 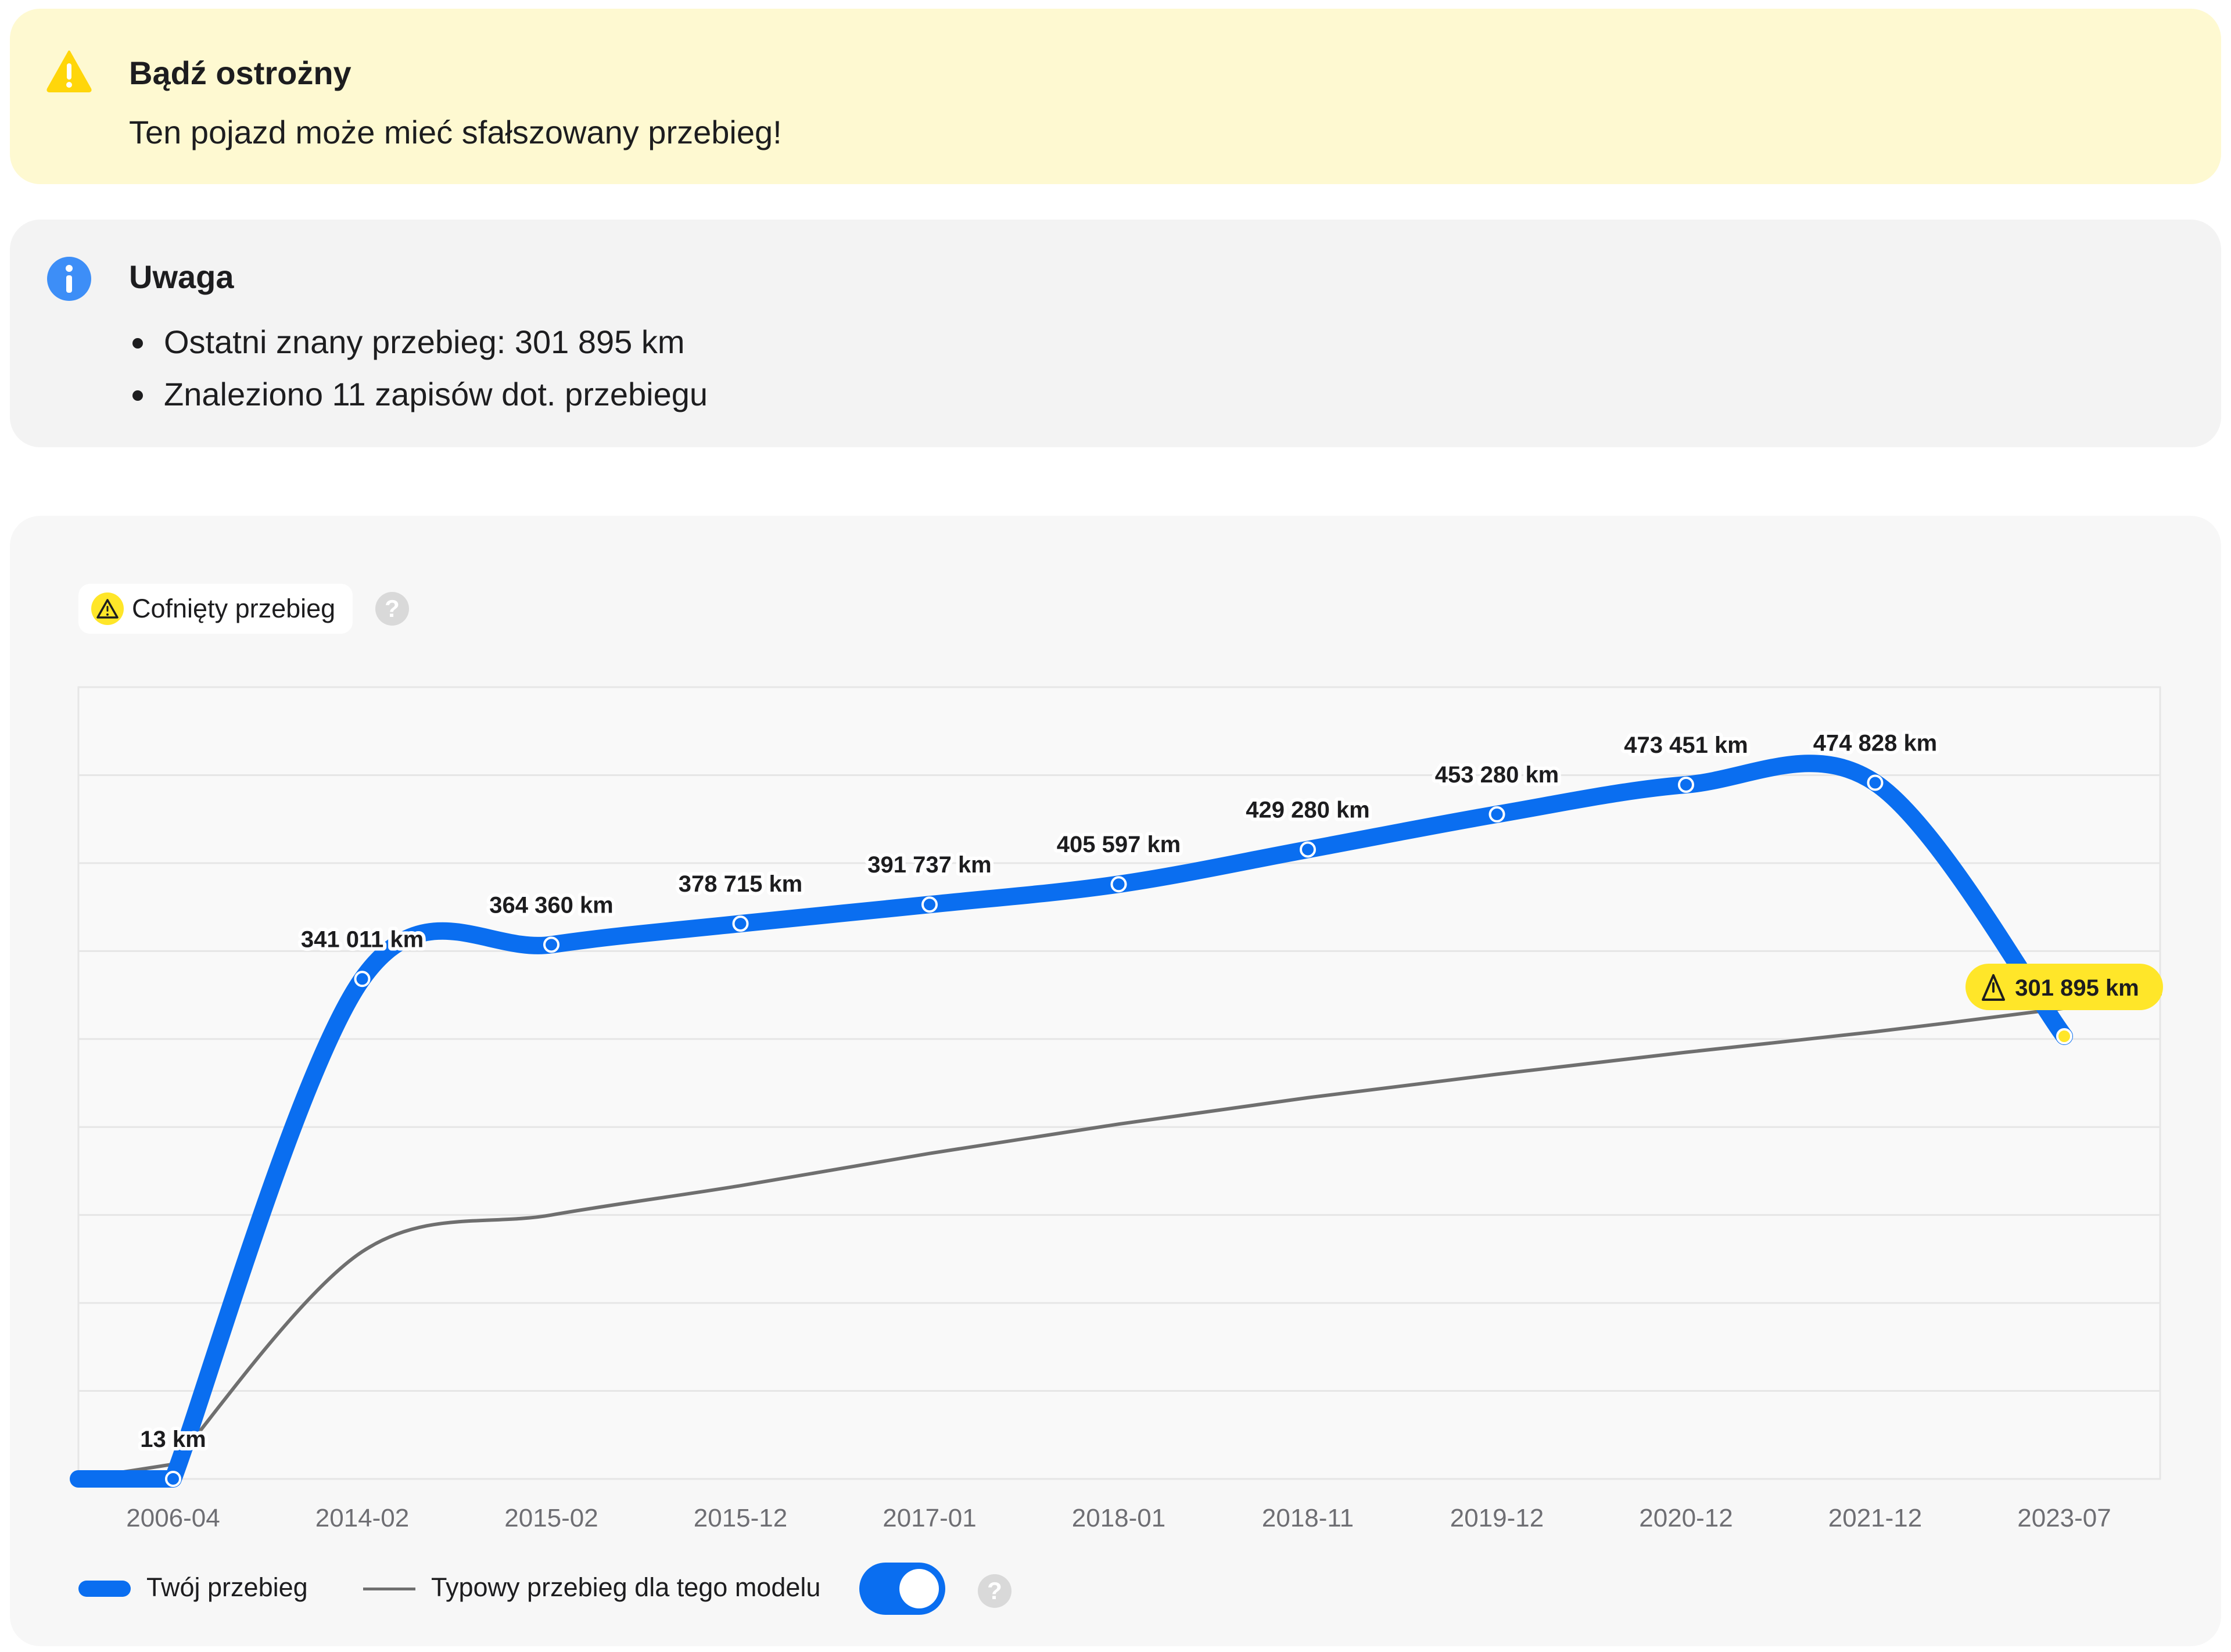 What do you see at coordinates (234, 608) in the screenshot?
I see `rollback-badge-label: Cofnięty przebieg` at bounding box center [234, 608].